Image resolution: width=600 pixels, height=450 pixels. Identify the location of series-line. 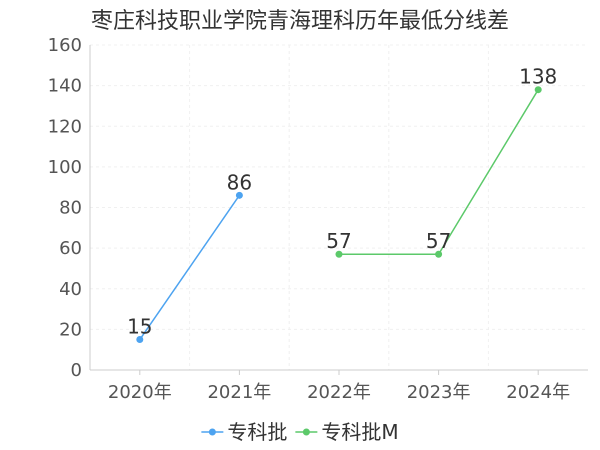
(190, 267).